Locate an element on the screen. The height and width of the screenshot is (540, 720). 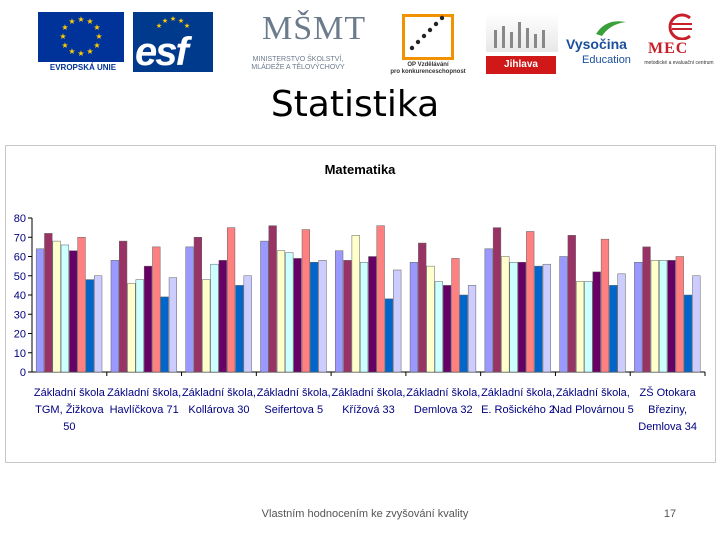
opvk-logo-line2: pro konkurenceschopnost is located at coordinates (428, 72).